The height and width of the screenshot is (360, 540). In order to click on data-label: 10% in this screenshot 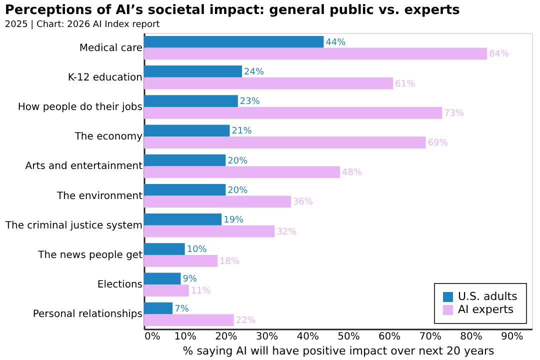, I will do `click(197, 250)`.